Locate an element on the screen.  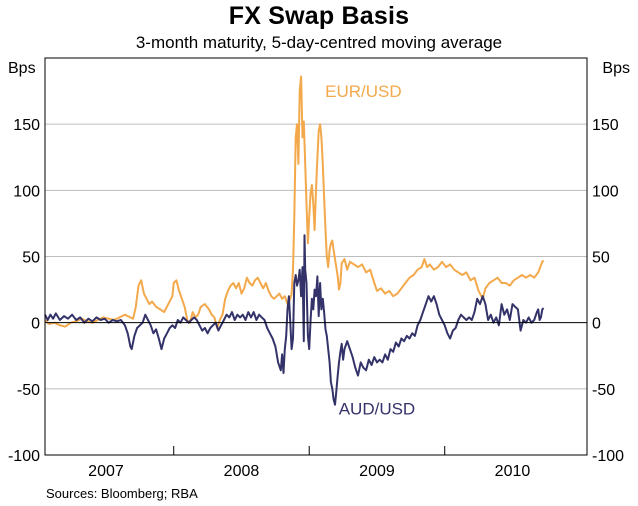
y-tick-label-left: -100 is located at coordinates (24, 456).